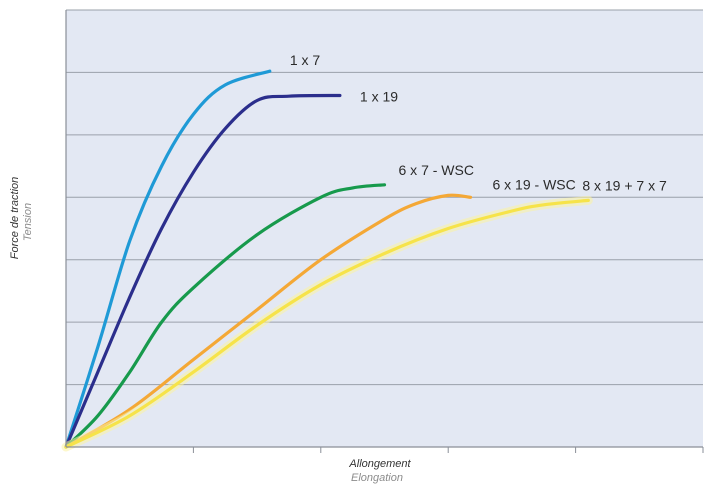 This screenshot has width=719, height=489. What do you see at coordinates (436, 170) in the screenshot?
I see `series-label-3: 6 x 7 - WSC` at bounding box center [436, 170].